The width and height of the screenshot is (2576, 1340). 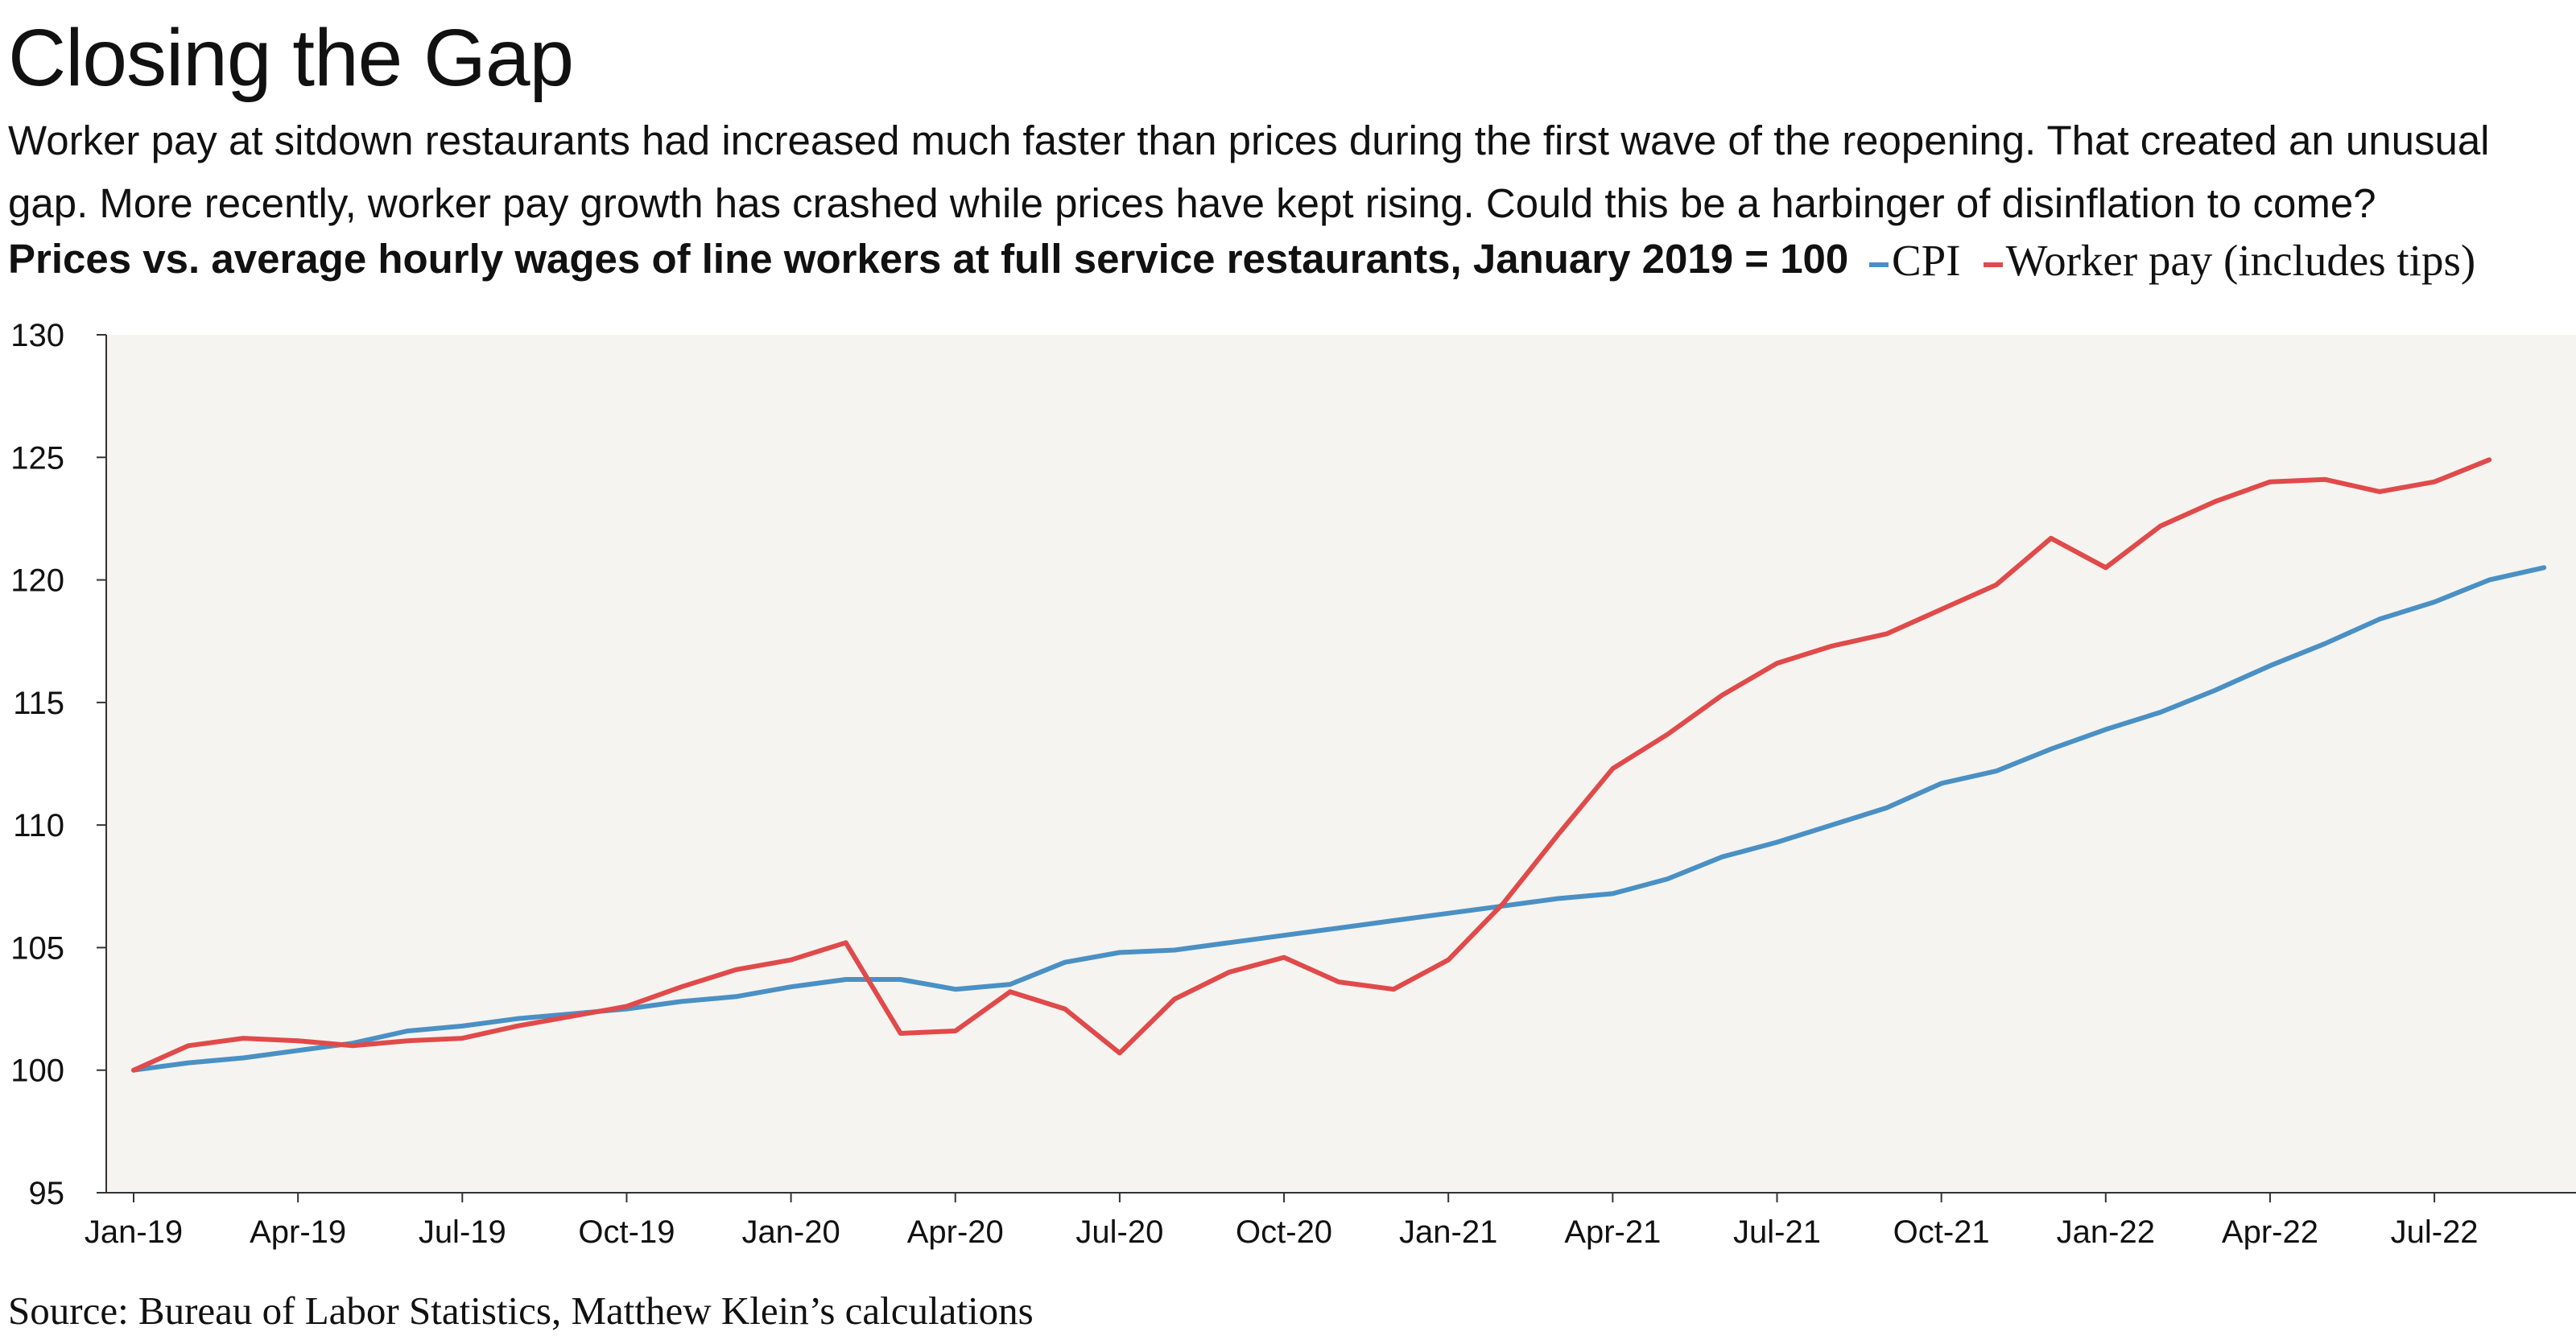 What do you see at coordinates (1941, 1232) in the screenshot?
I see `x-tick-label: Oct-21` at bounding box center [1941, 1232].